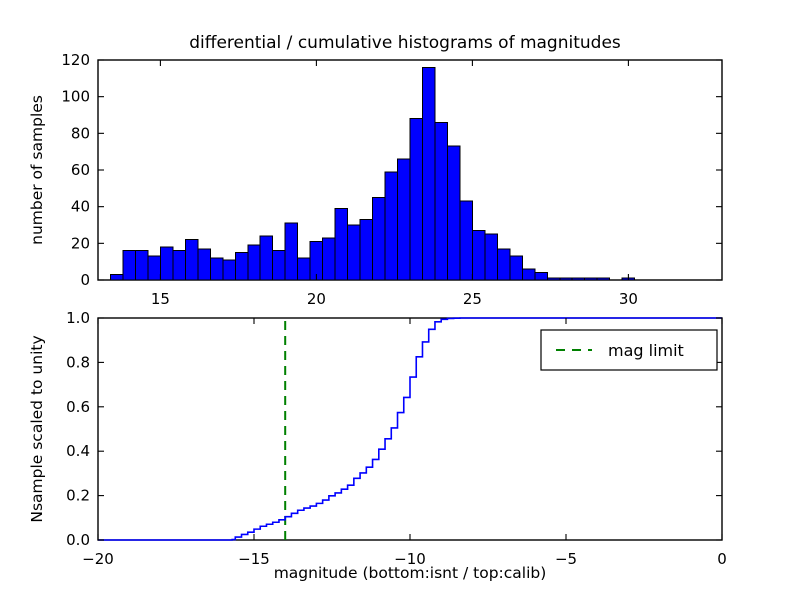 This screenshot has width=800, height=600. Describe the element at coordinates (78, 540) in the screenshot. I see `bottom-ytick-label: 0.0` at that location.